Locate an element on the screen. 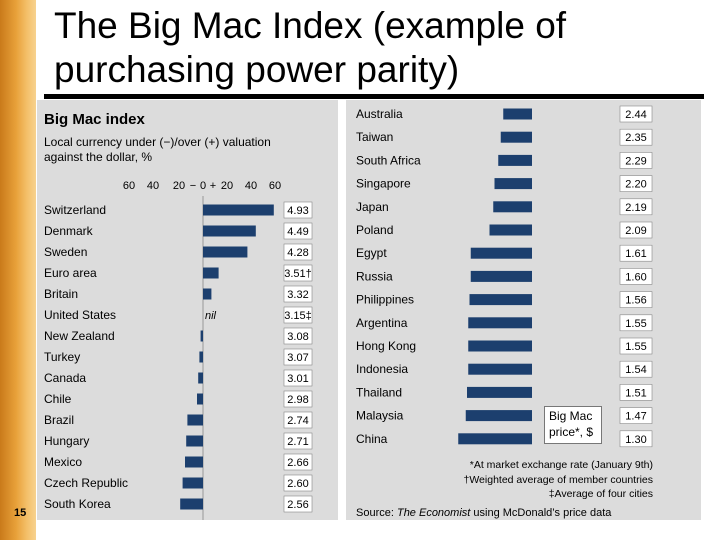 The height and width of the screenshot is (540, 720). price-label-new-zealand: 3.08 is located at coordinates (297, 337).